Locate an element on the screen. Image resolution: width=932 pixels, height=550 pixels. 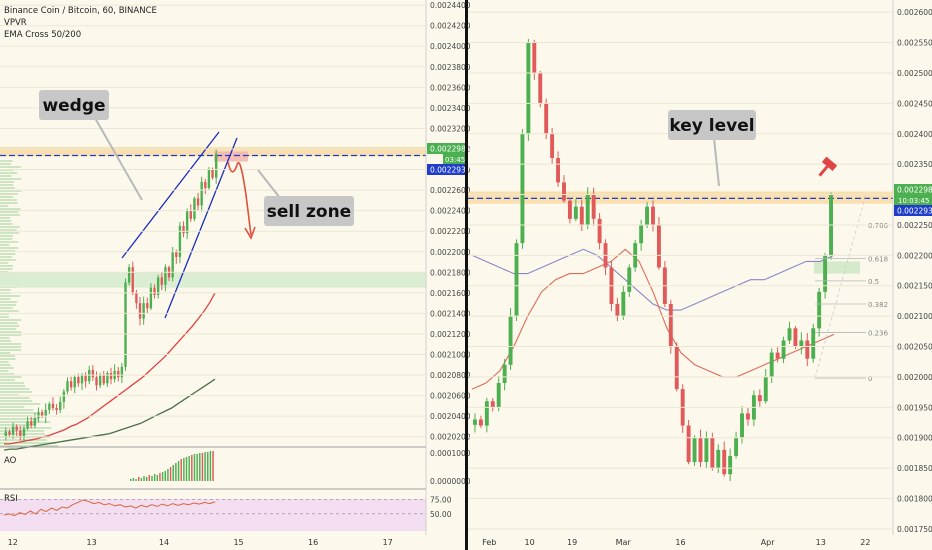
fib-level-label: 0.618 is located at coordinates (878, 259).